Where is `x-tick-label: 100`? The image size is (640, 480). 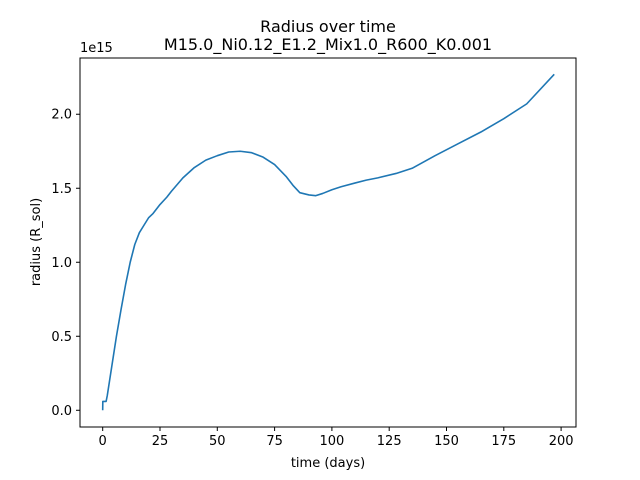 x-tick-label: 100 is located at coordinates (331, 441).